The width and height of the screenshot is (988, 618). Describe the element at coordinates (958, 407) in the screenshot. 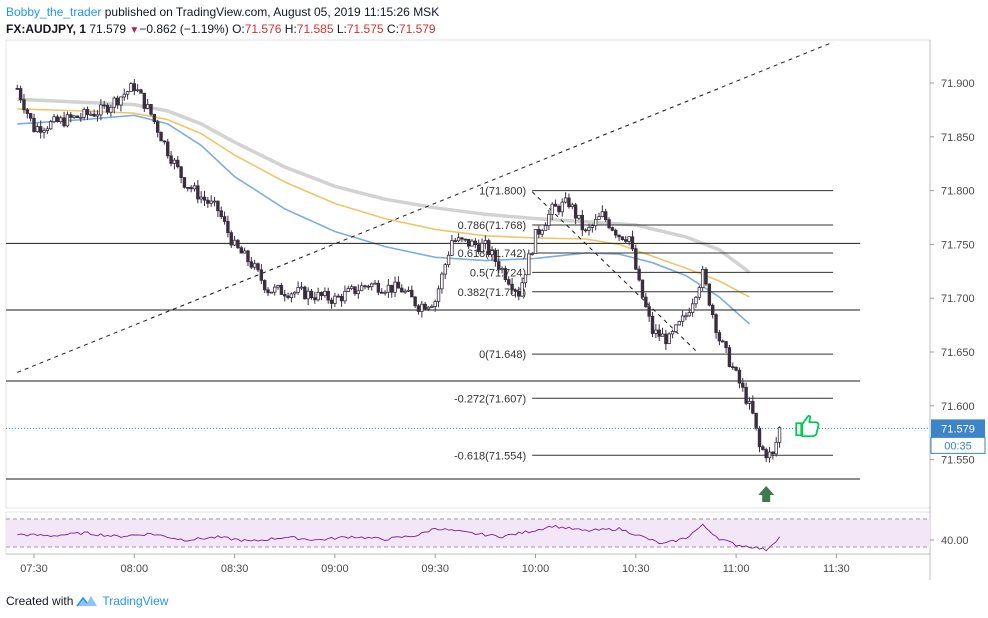

I see `price-tick-label: 71.600` at that location.